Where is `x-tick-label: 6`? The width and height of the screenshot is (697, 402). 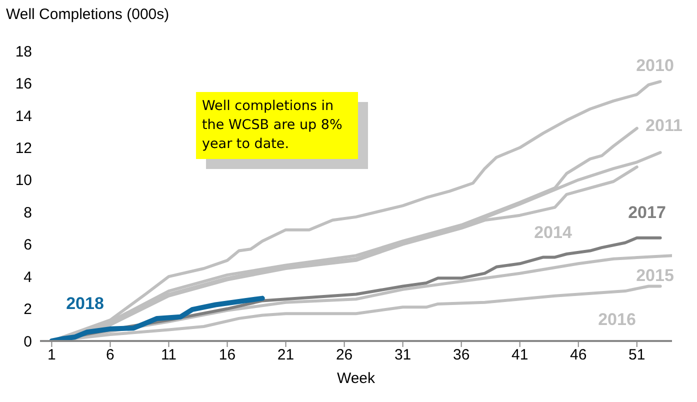 x-tick-label: 6 is located at coordinates (110, 355).